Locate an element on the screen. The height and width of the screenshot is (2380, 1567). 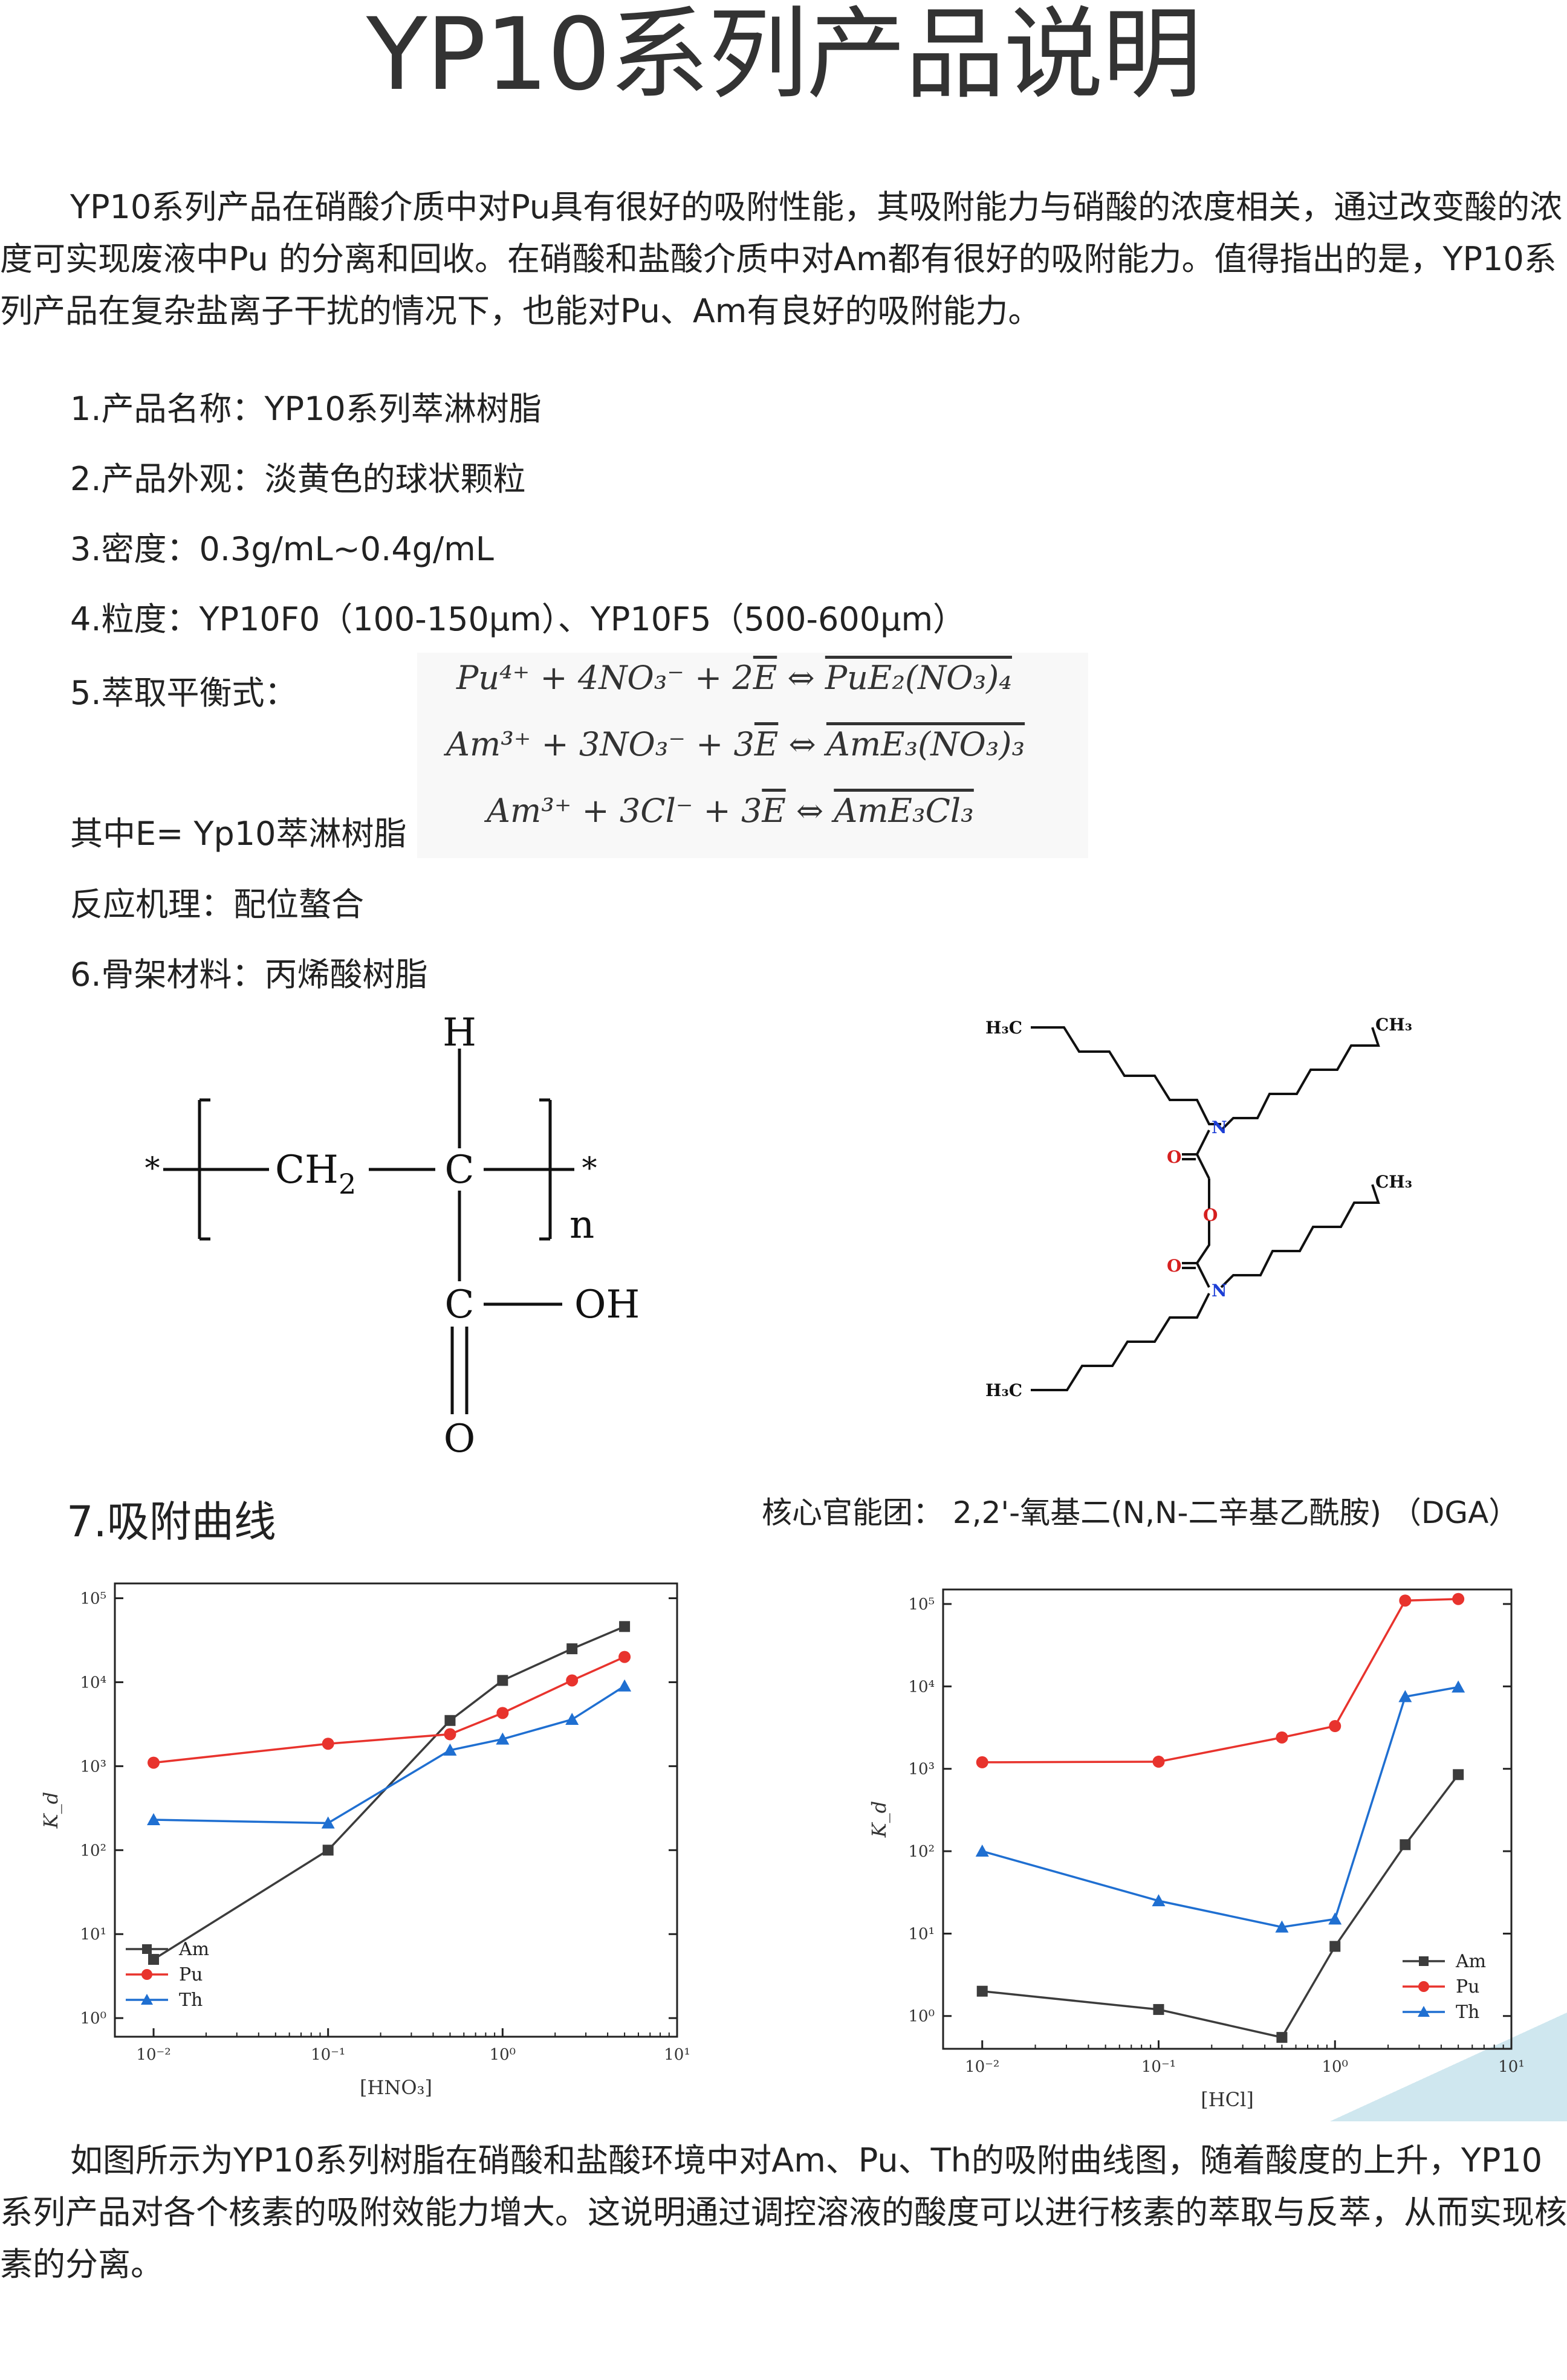
chart-frame is located at coordinates (1227, 1819).